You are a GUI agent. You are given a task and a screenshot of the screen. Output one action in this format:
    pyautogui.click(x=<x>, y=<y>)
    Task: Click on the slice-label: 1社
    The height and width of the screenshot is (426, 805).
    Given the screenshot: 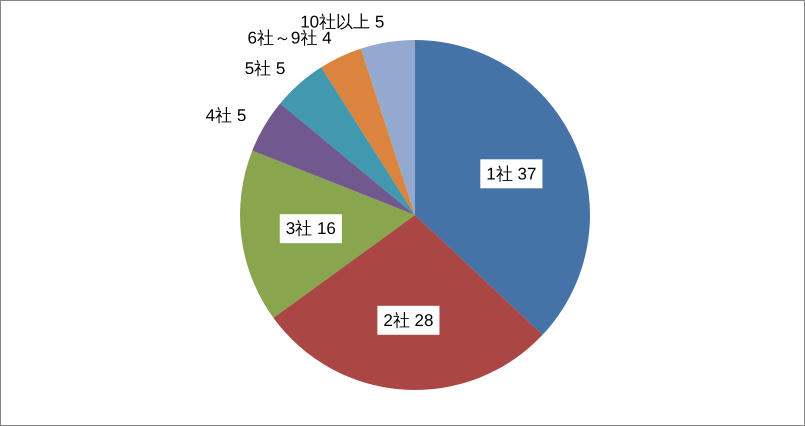 What is the action you would take?
    pyautogui.click(x=499, y=174)
    